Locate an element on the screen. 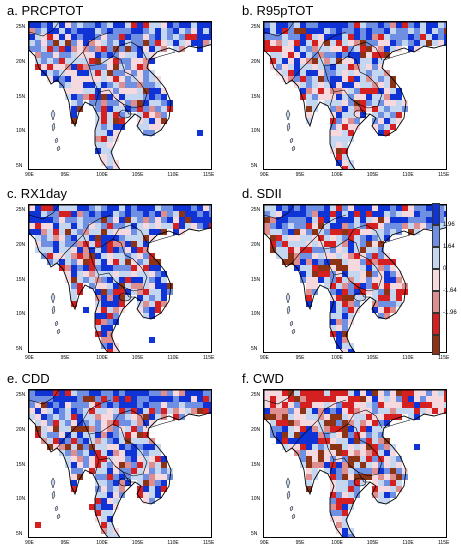 This screenshot has height=550, width=461. lon-tick-label: 95E is located at coordinates (300, 358).